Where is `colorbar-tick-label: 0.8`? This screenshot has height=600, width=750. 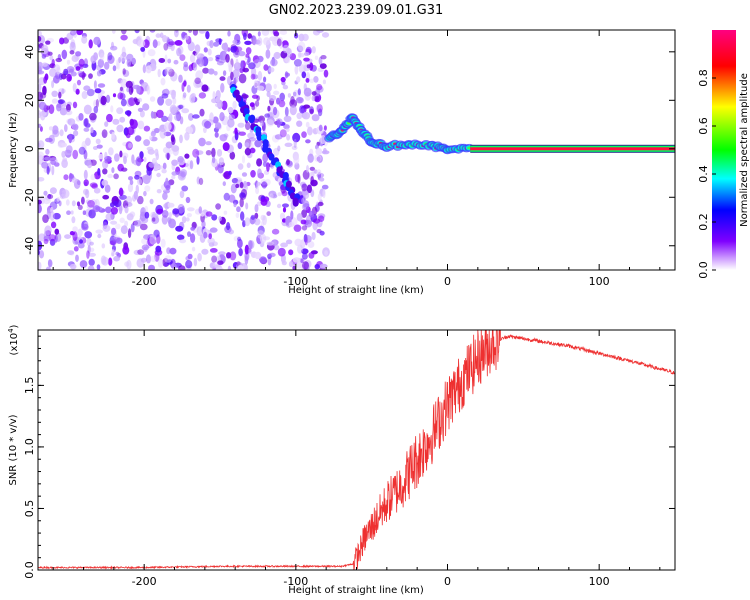 colorbar-tick-label: 0.8 is located at coordinates (703, 78).